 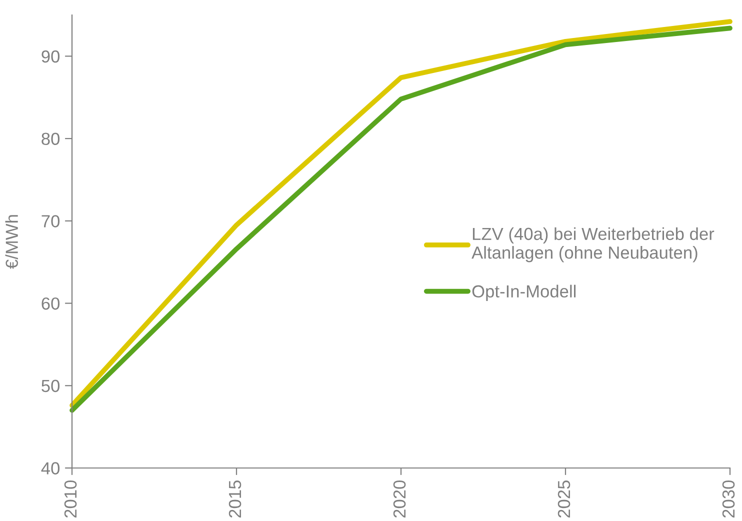 I want to click on y-tick-label: 60, so click(x=51, y=303).